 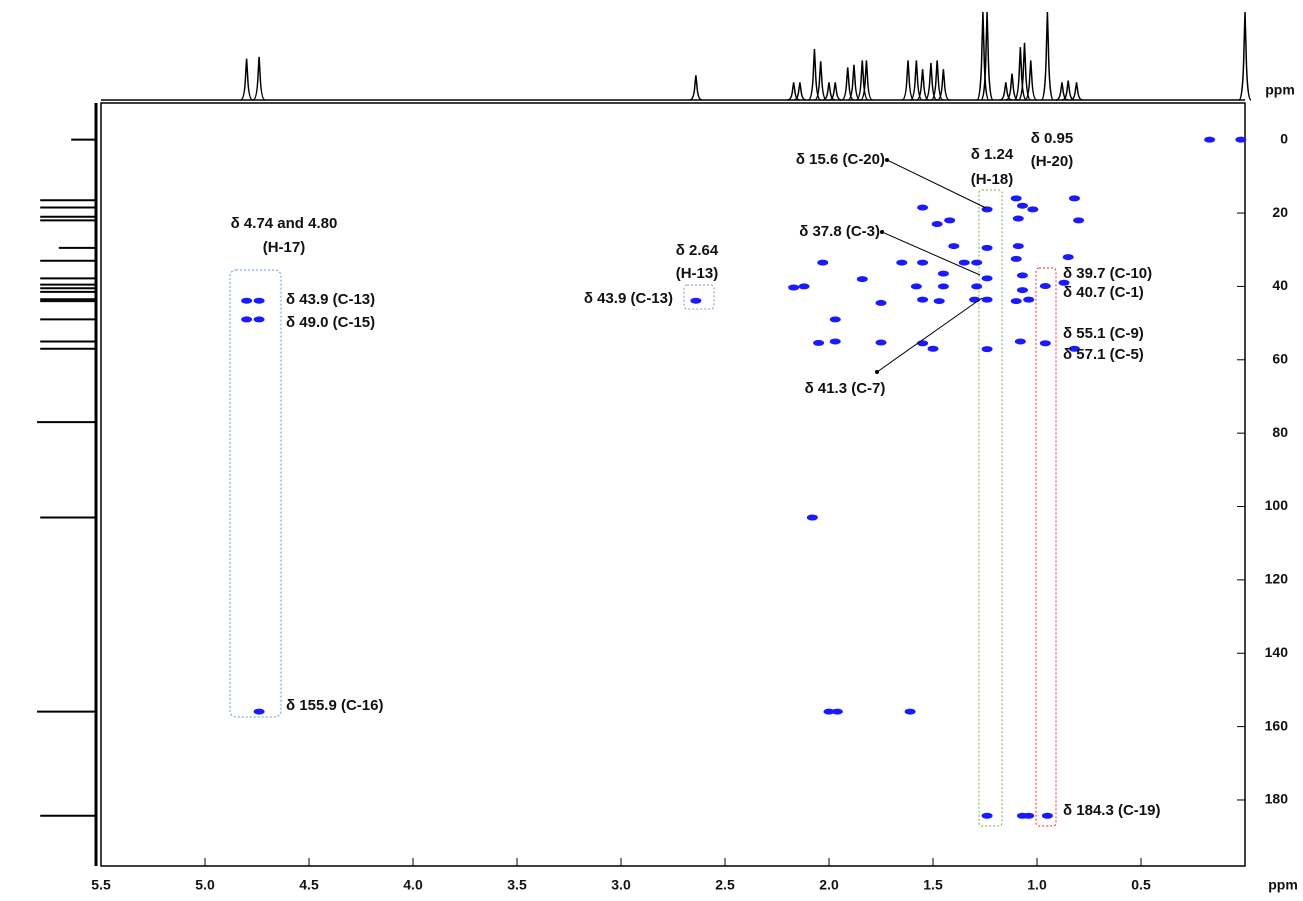 What do you see at coordinates (725, 885) in the screenshot?
I see `x-tick-label: 2.5` at bounding box center [725, 885].